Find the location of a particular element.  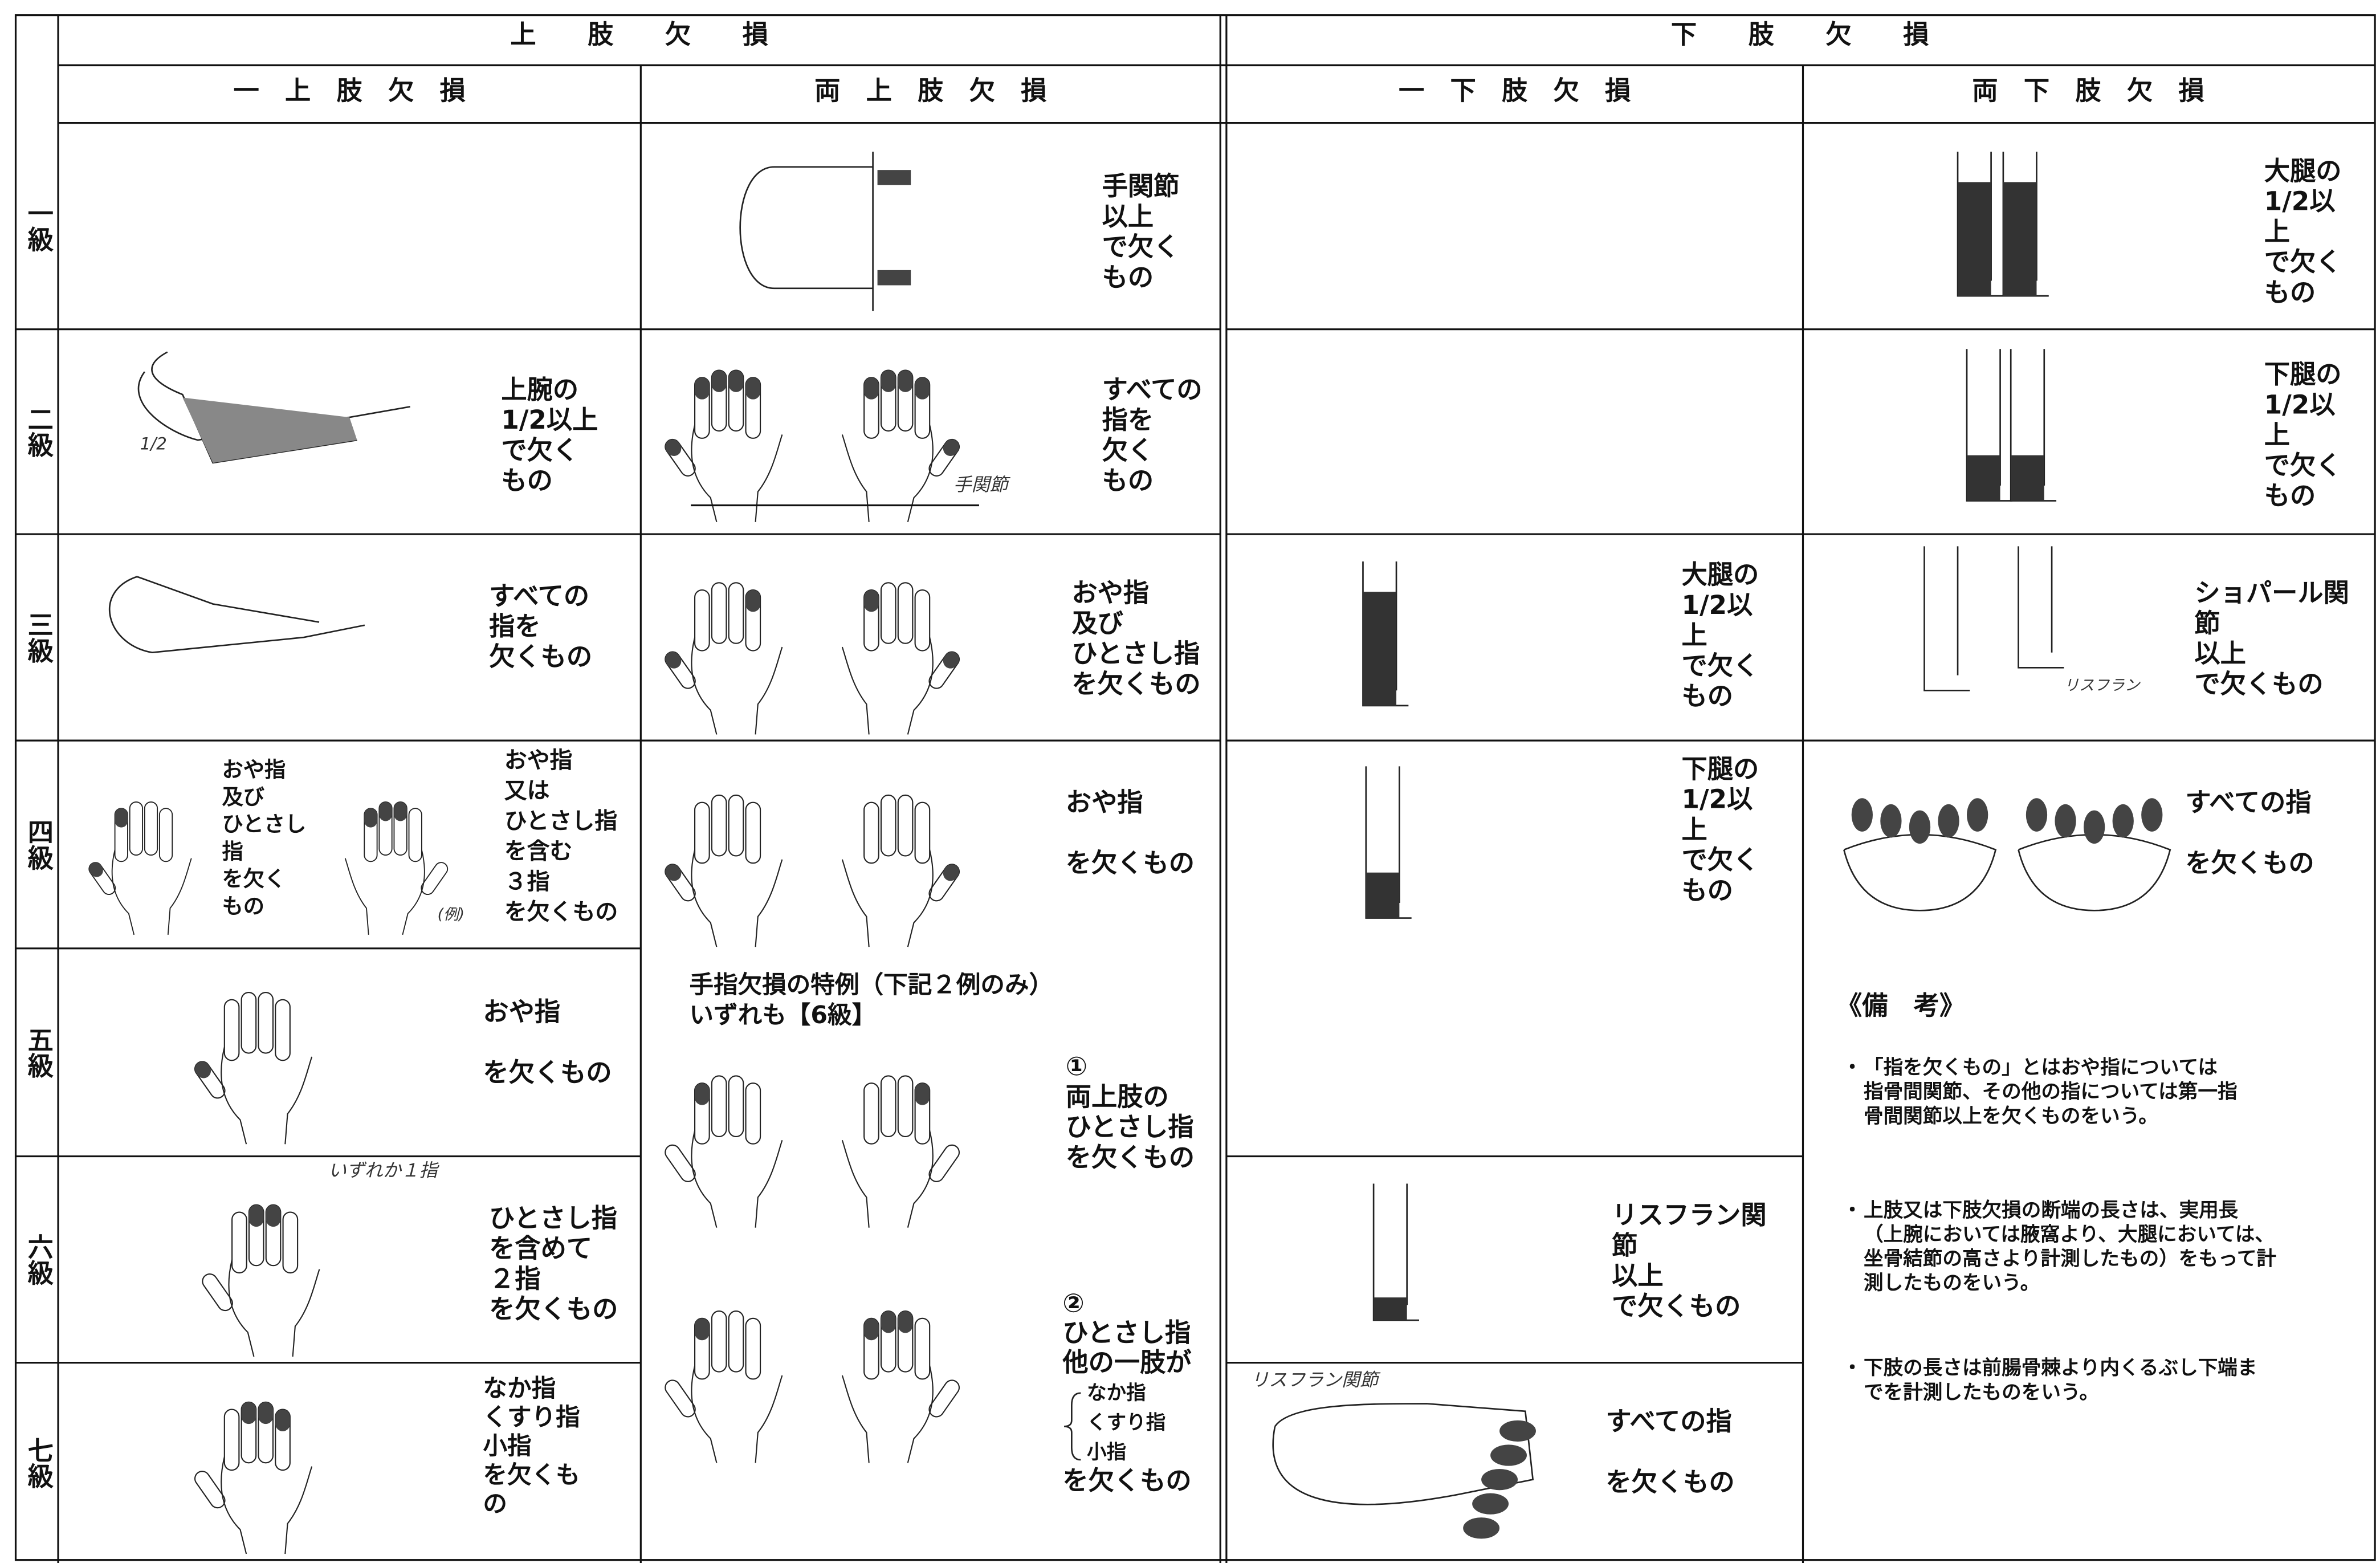

cell-text: 指を is located at coordinates (515, 626).